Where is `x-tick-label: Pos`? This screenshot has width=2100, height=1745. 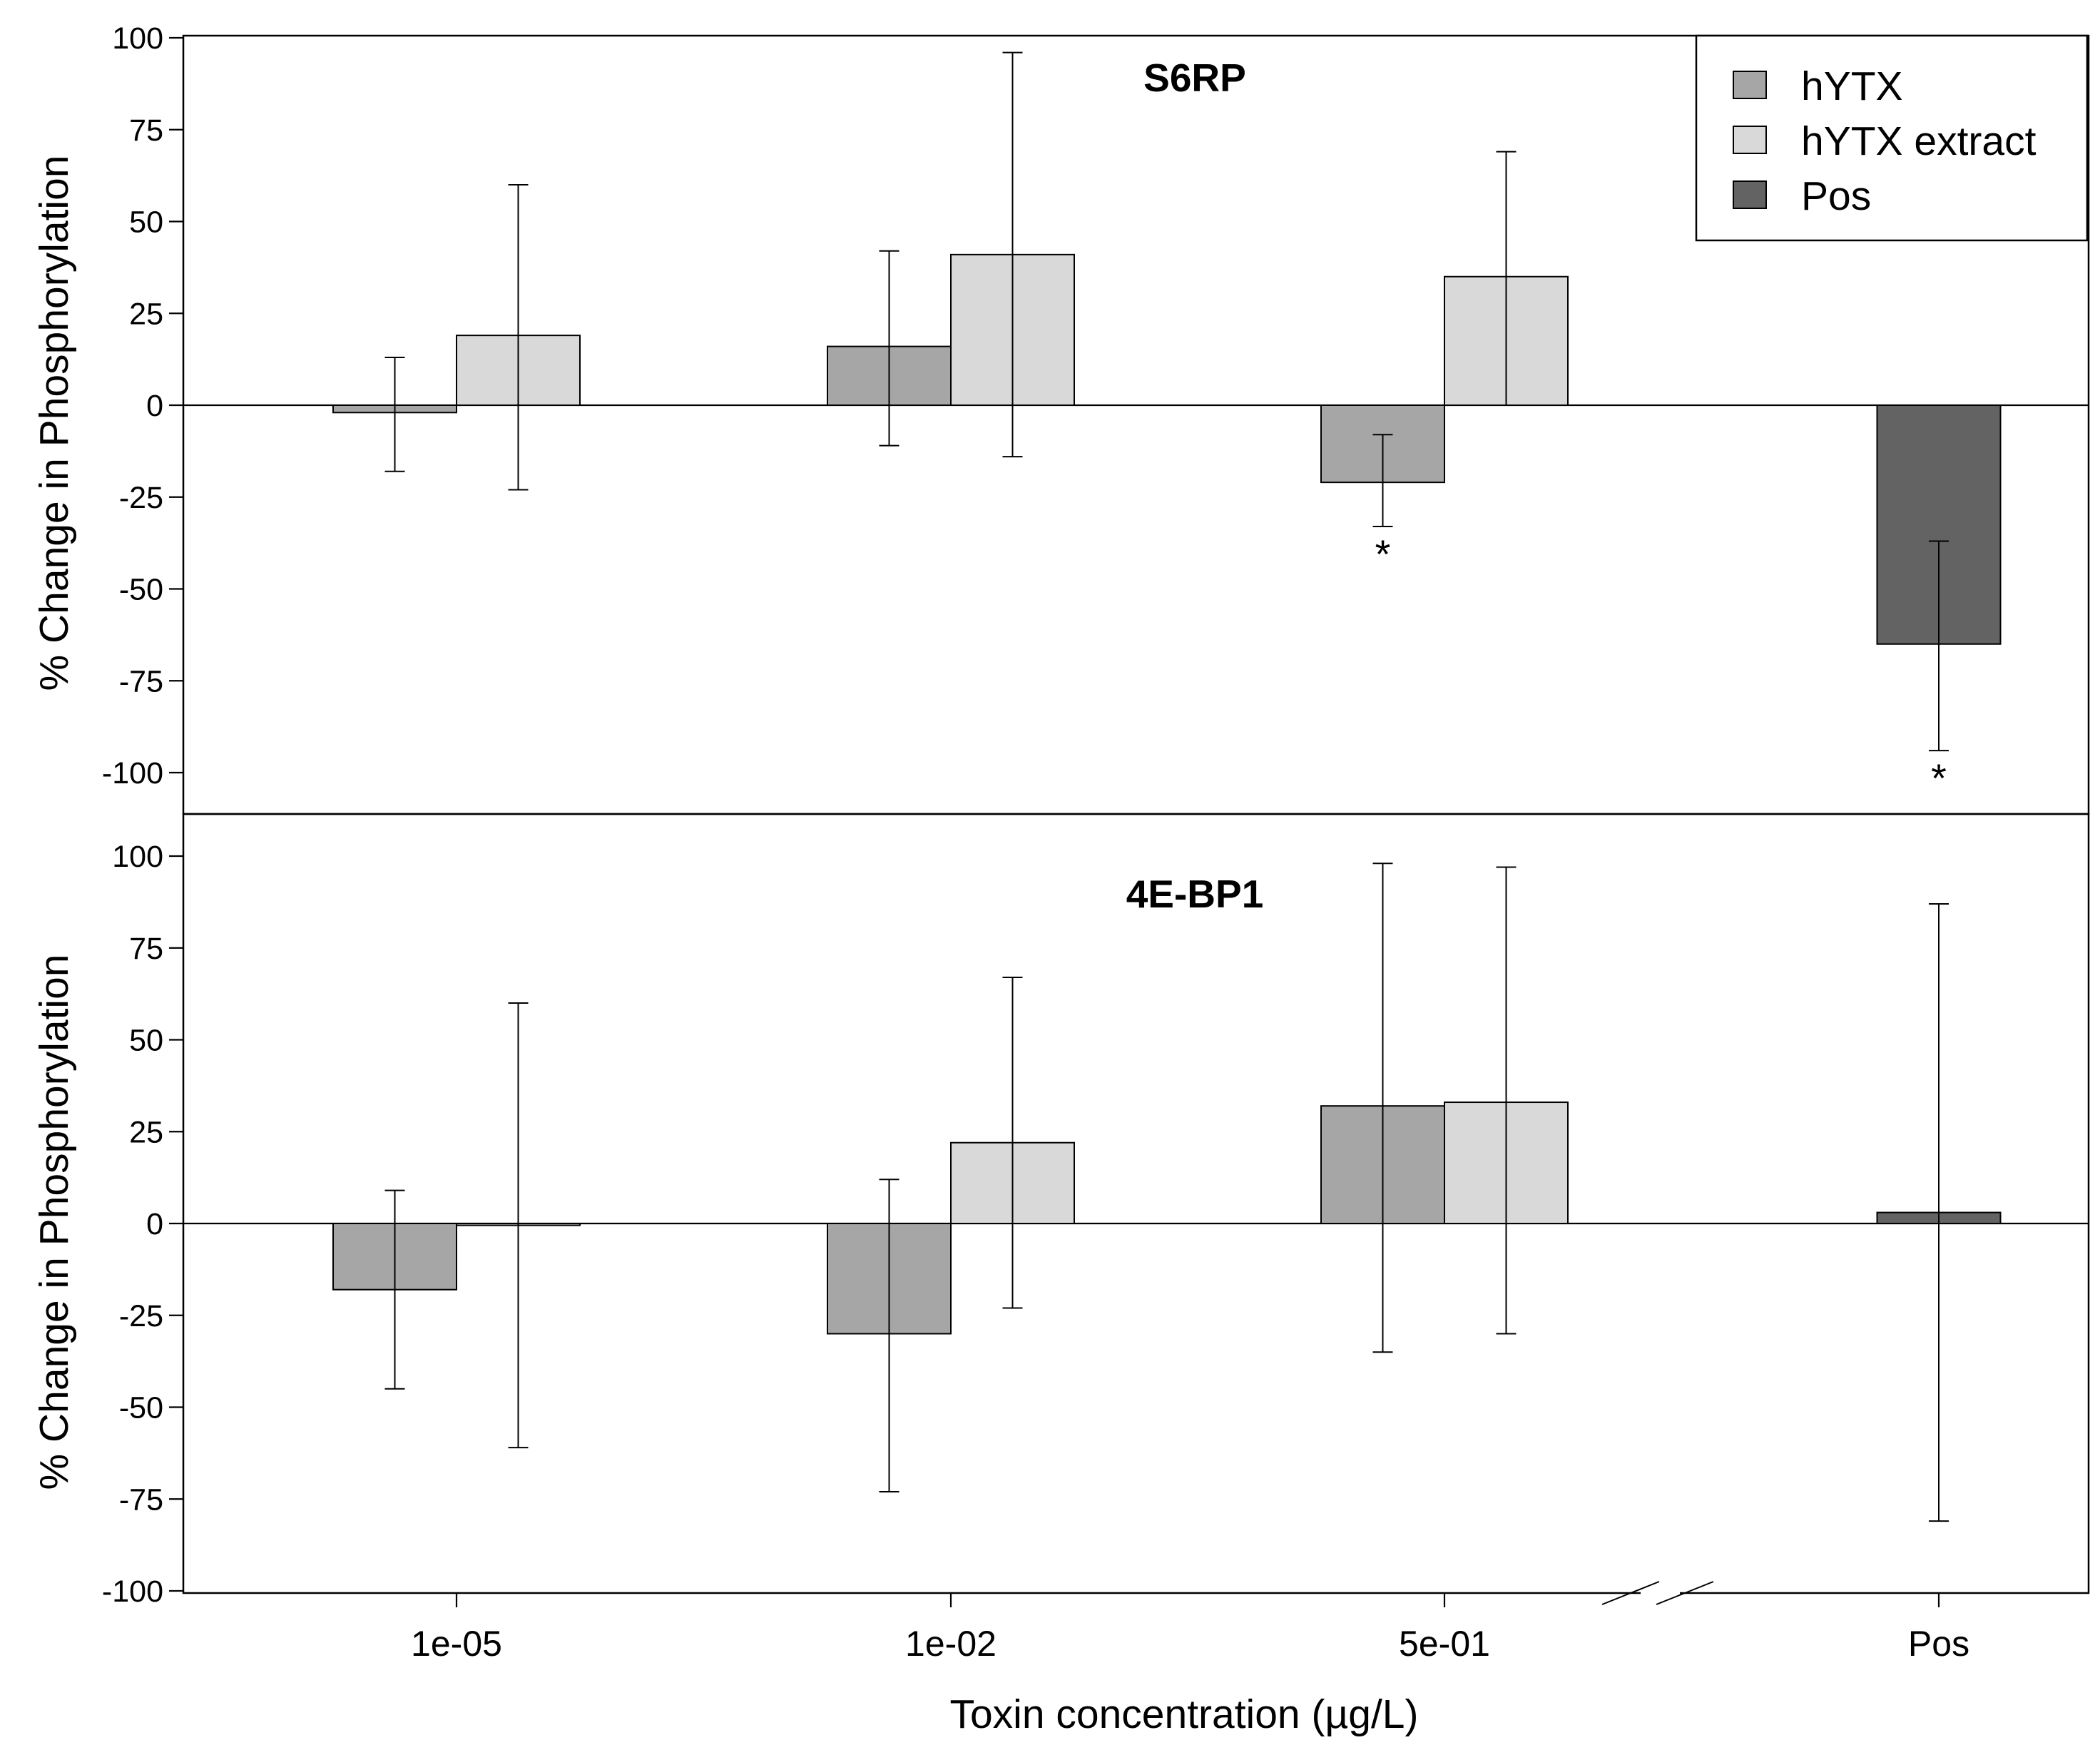
x-tick-label: Pos is located at coordinates (1938, 1644).